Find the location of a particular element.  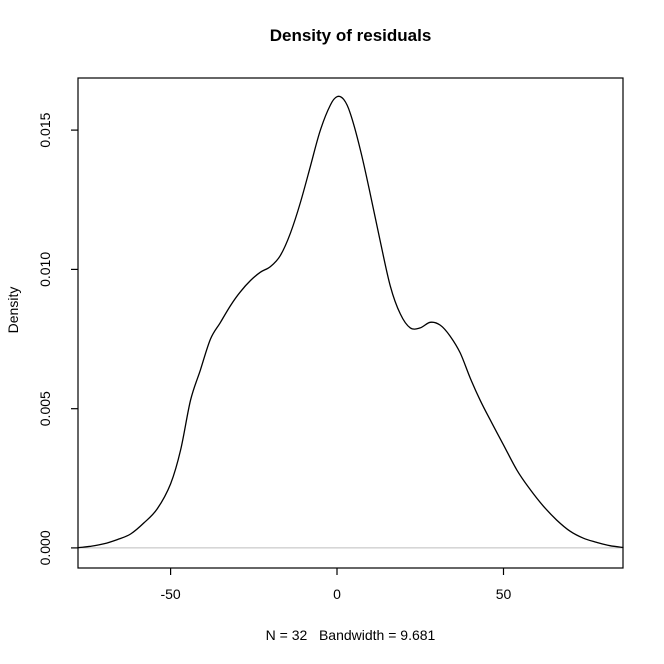

x-tick-label: 0 is located at coordinates (337, 594).